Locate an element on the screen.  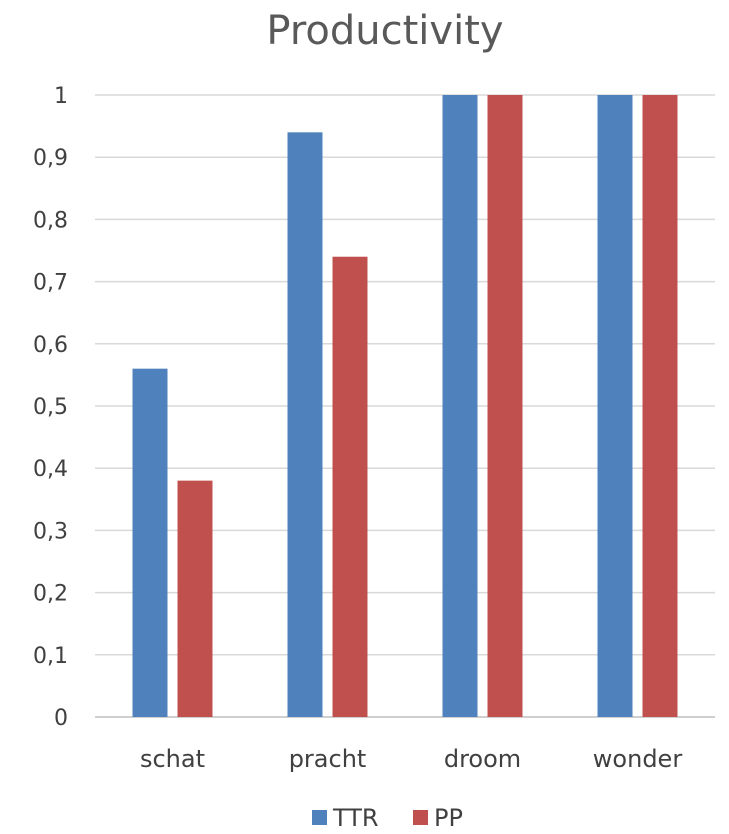
x-category-label: schat is located at coordinates (172, 759).